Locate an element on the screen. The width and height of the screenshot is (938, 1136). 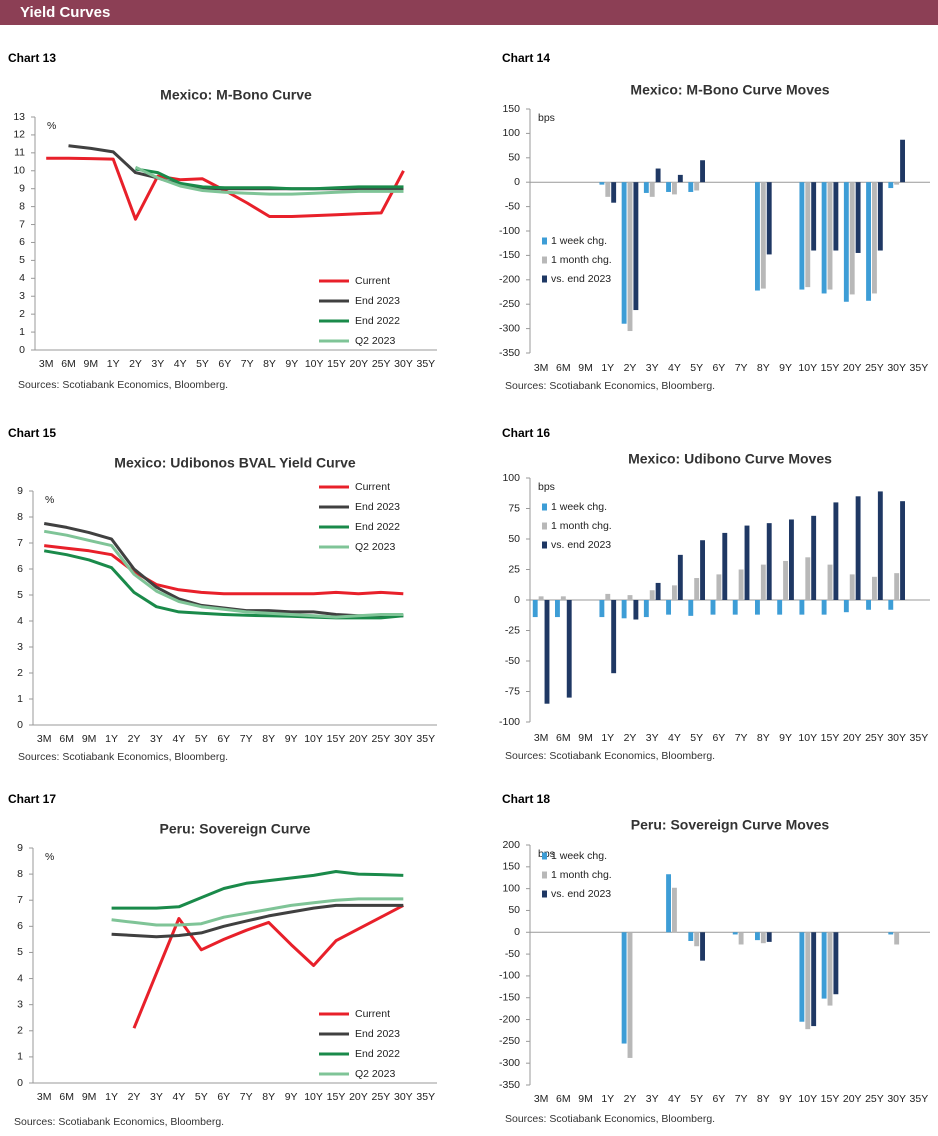
y-tick-label: 1 is located at coordinates (20, 1057).